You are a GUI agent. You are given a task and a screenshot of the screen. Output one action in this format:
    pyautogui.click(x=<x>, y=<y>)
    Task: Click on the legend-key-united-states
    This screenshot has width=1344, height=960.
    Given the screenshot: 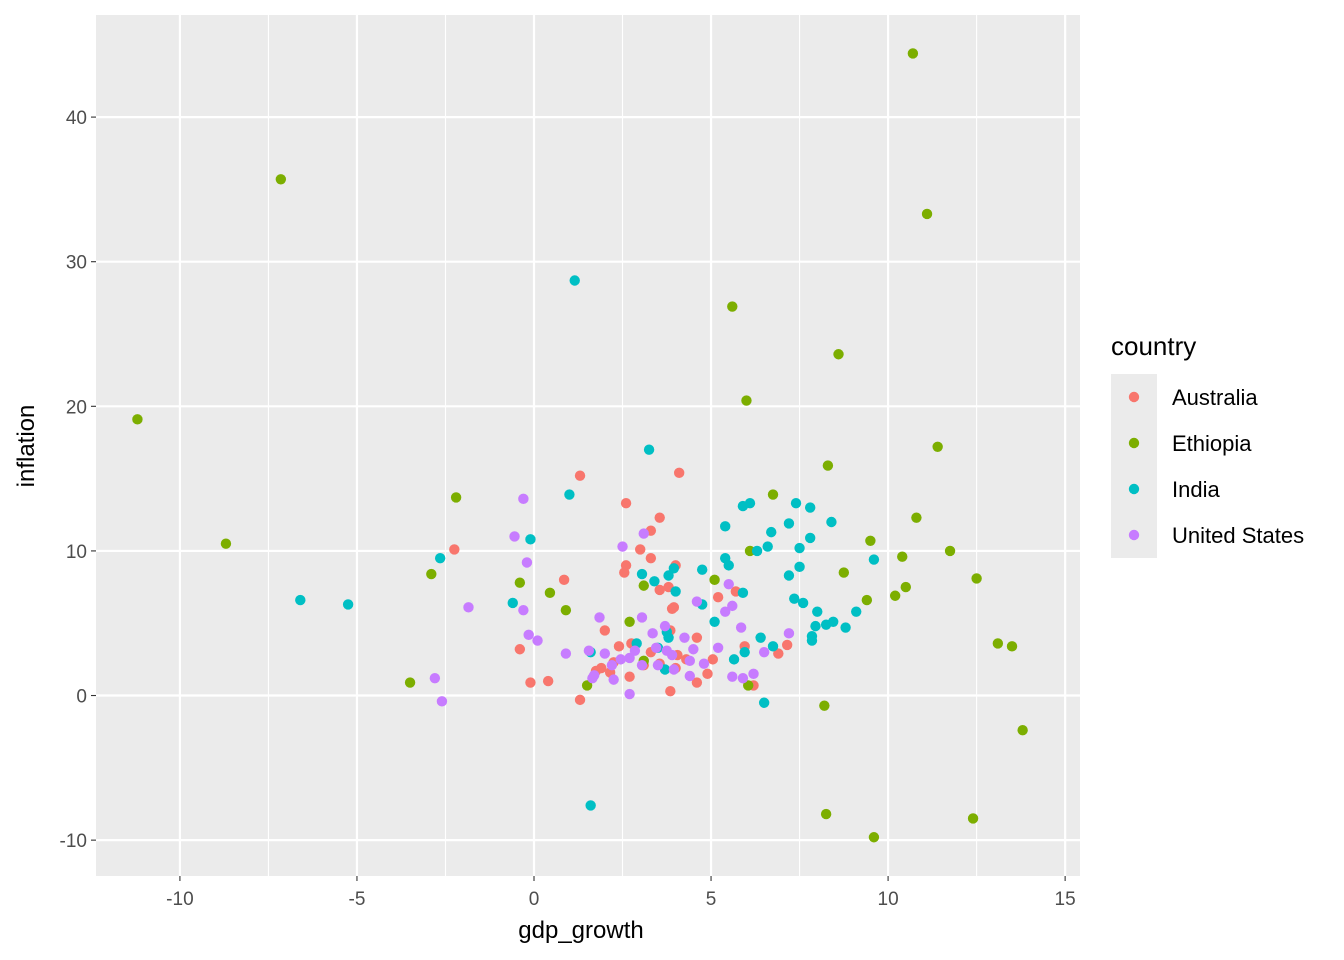 What is the action you would take?
    pyautogui.click(x=1134, y=535)
    